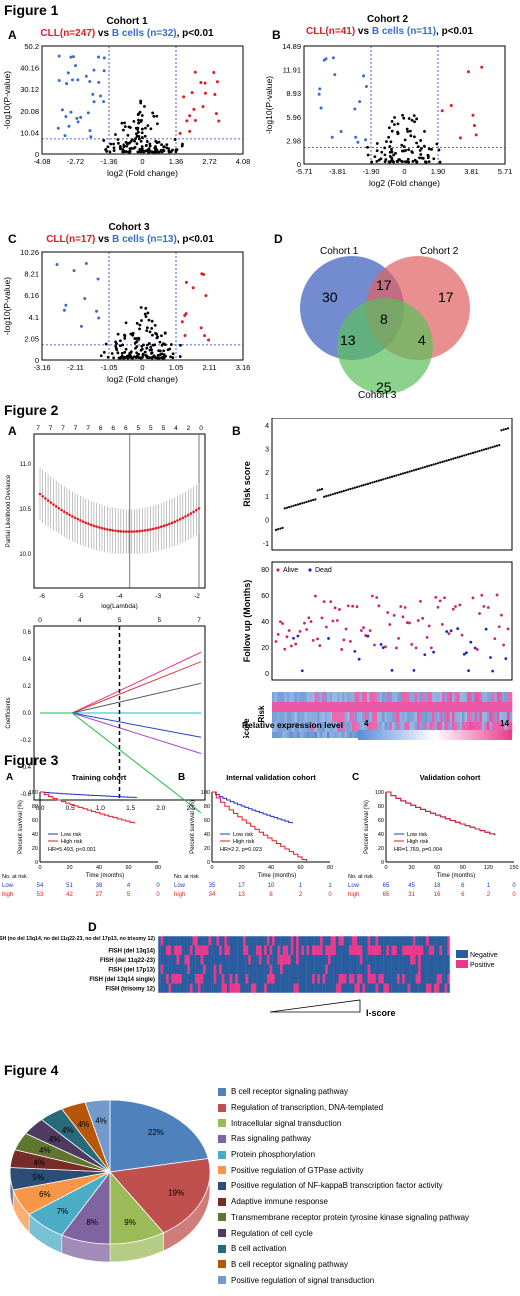 The width and height of the screenshot is (520, 1296). Describe the element at coordinates (121, 725) in the screenshot. I see `coef-path` at that location.